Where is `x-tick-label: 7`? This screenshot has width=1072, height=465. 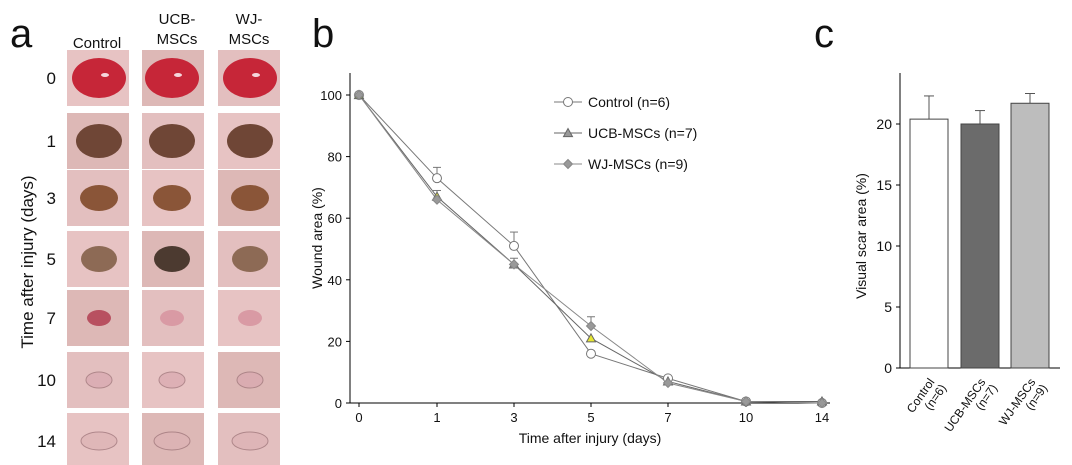
x-tick-label: 7 is located at coordinates (667, 417).